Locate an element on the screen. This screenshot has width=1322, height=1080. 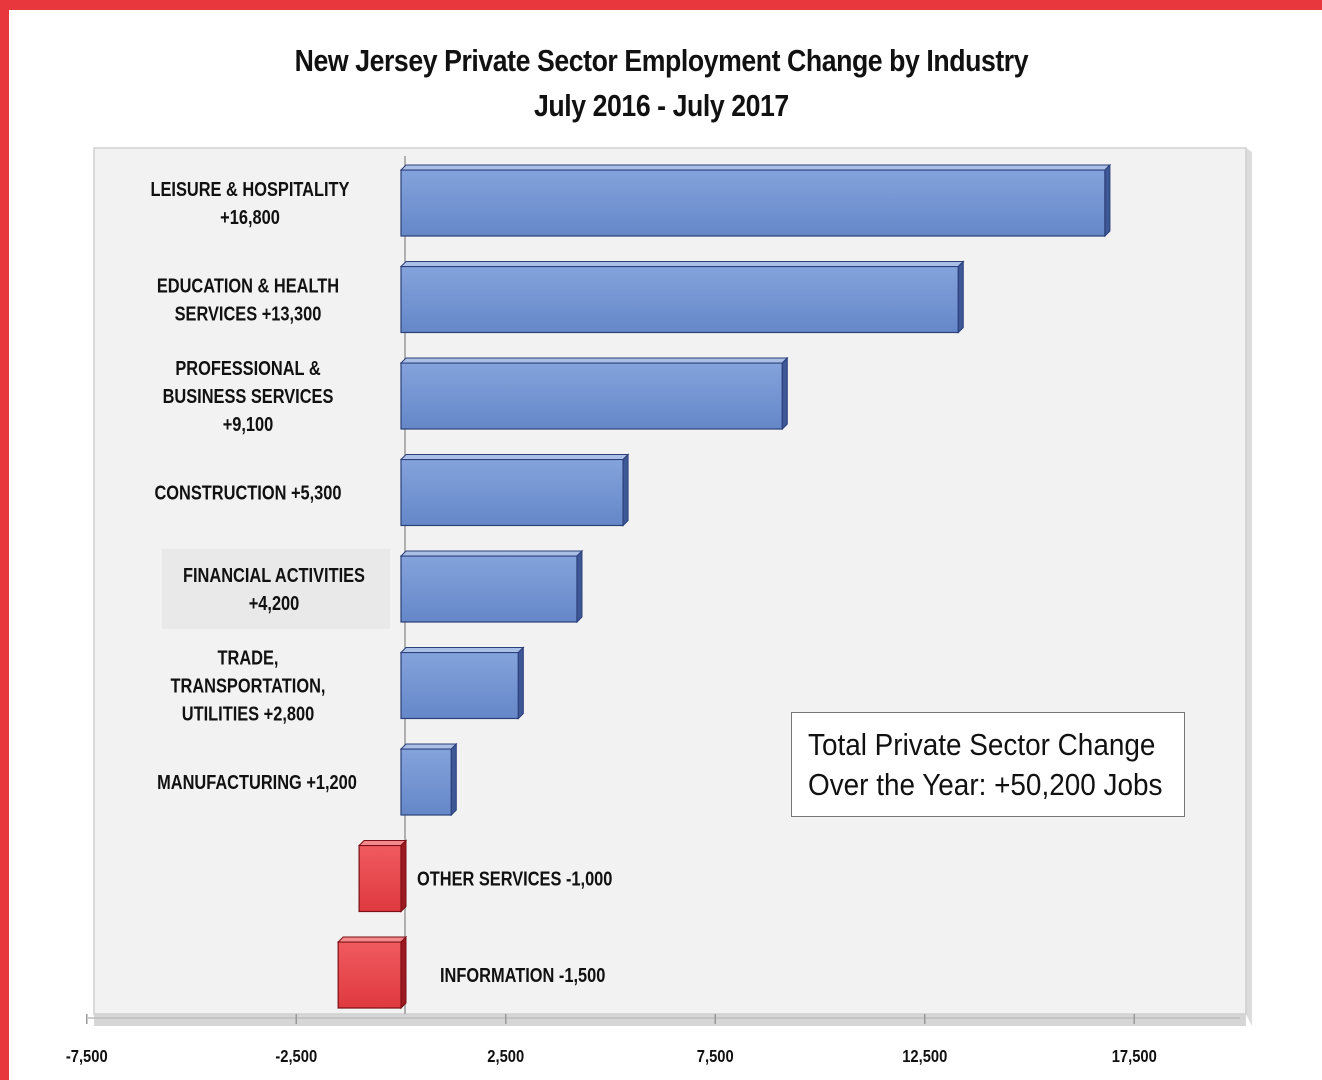
bar-label-3: PROFESSIONAL & is located at coordinates (247, 367).